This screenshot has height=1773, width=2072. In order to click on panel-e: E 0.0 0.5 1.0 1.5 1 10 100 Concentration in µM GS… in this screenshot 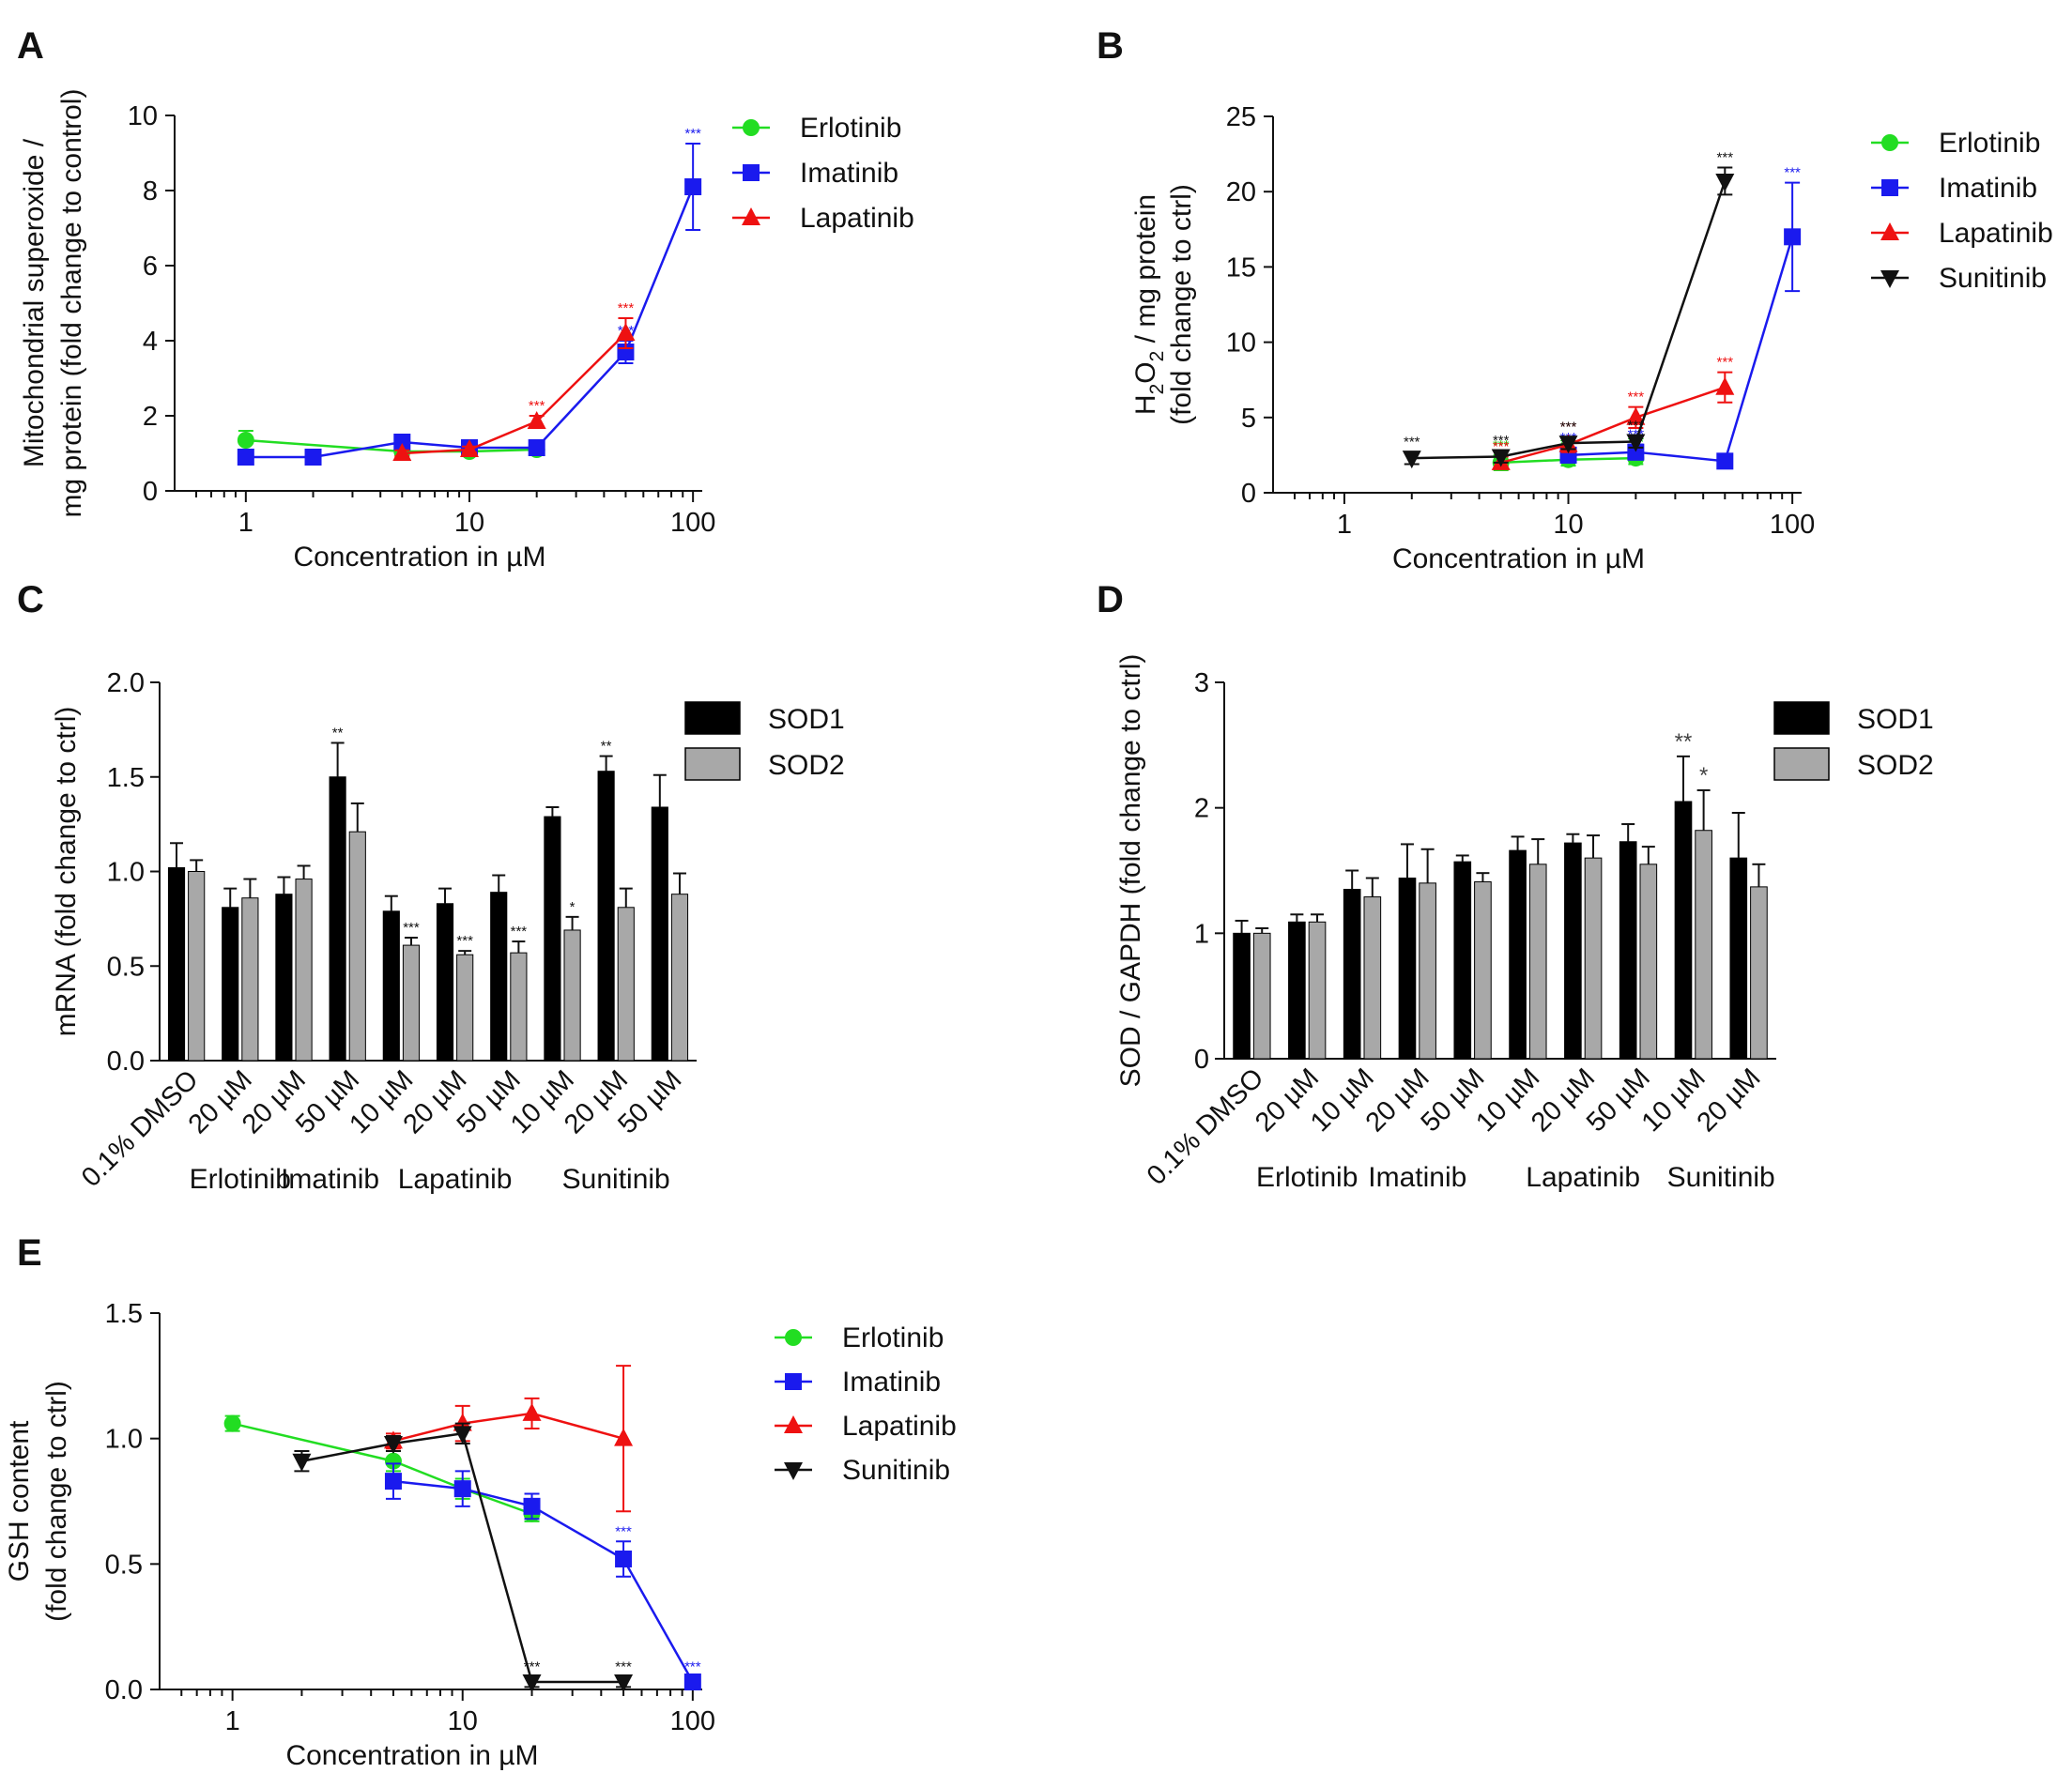, I will do `click(481, 1501)`.